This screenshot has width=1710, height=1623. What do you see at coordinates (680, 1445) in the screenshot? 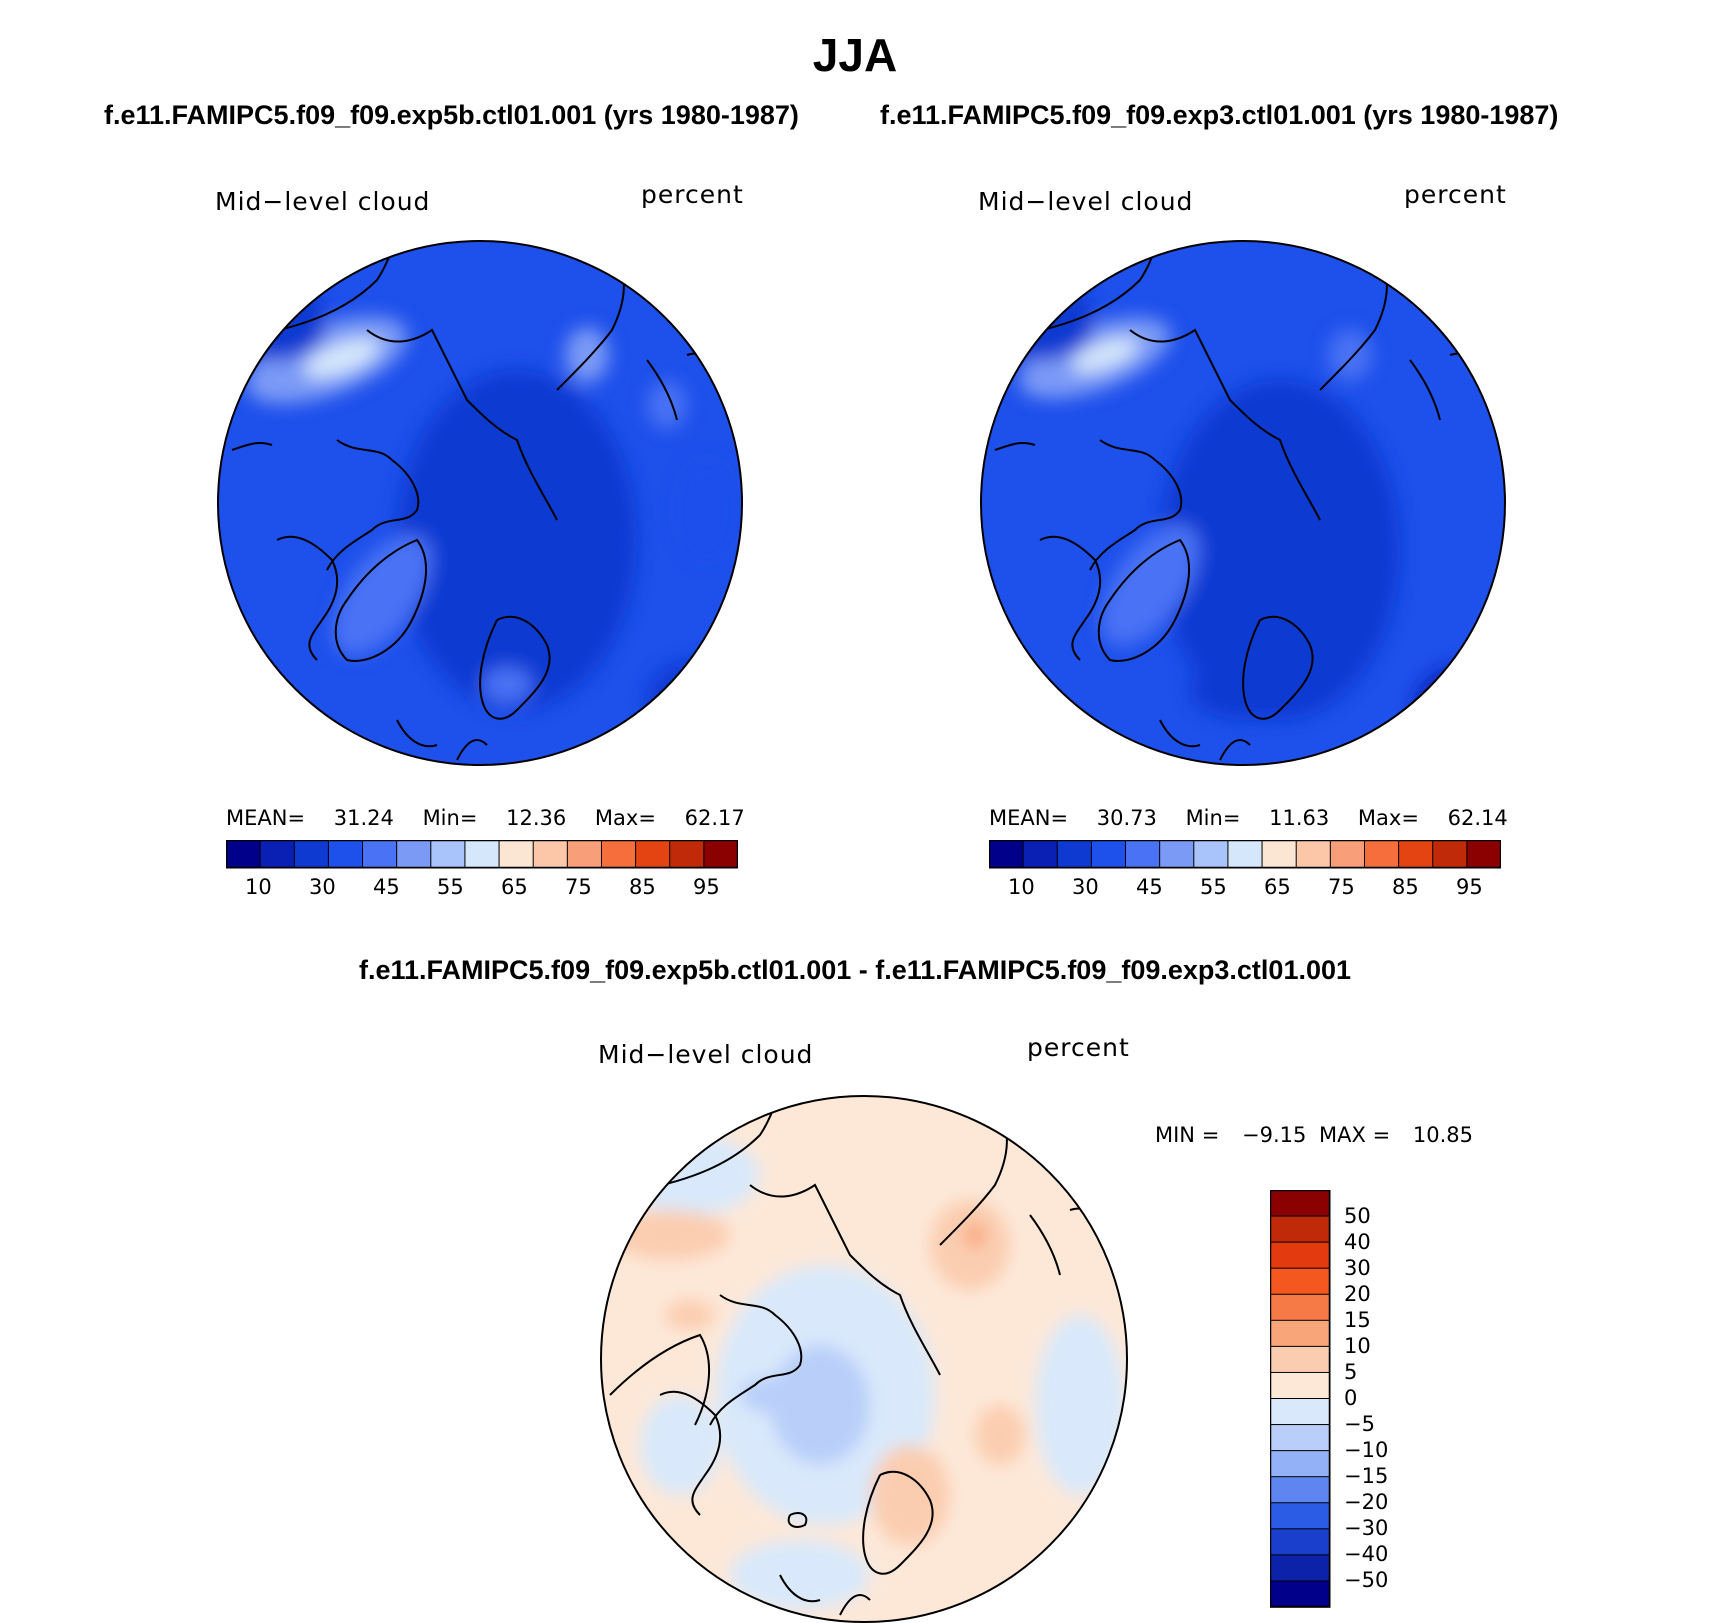
I see `field-negative-west` at bounding box center [680, 1445].